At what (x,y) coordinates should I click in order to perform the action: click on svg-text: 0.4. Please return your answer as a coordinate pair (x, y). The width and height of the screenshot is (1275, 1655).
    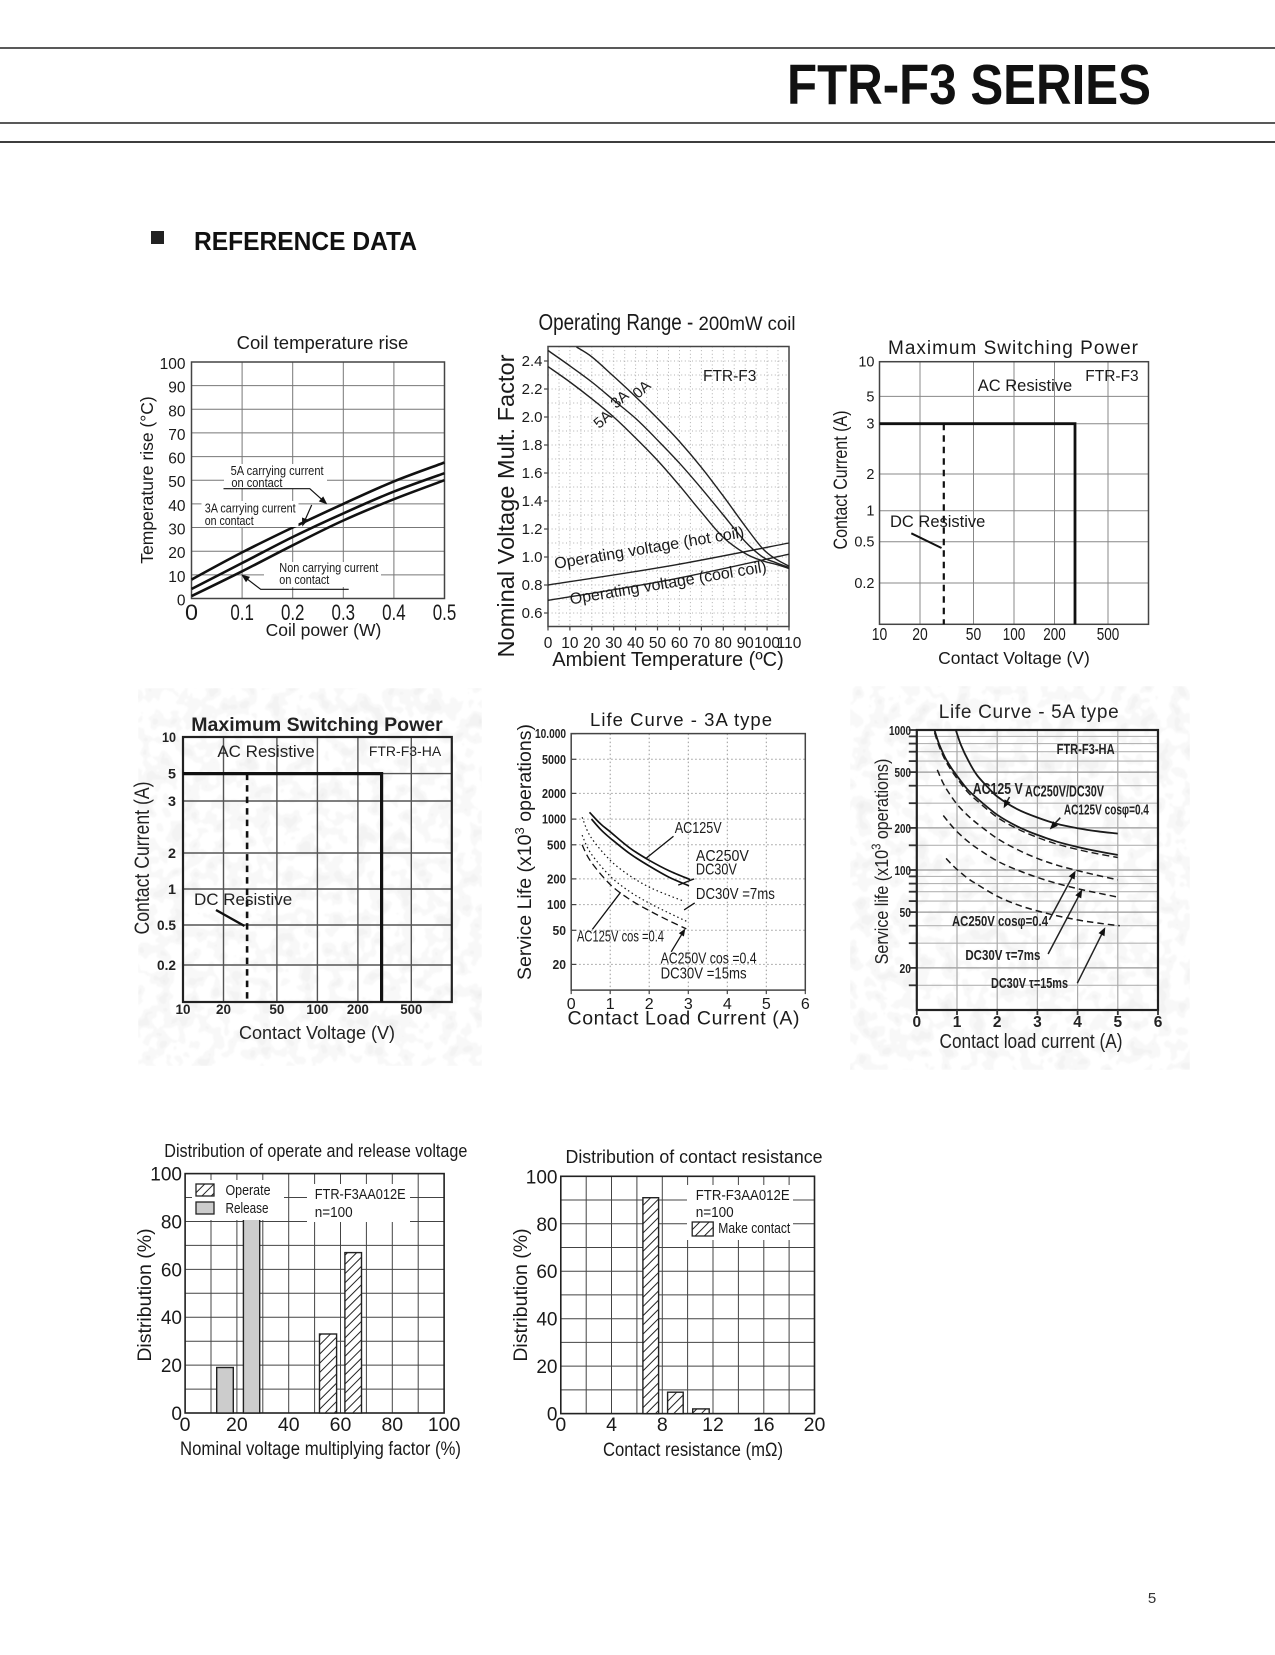
    Looking at the image, I should click on (394, 612).